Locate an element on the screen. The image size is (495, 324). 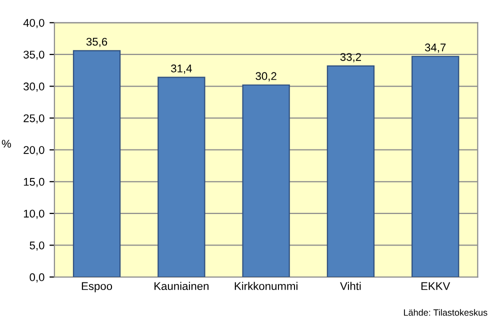
y-tick-label: 30,0 is located at coordinates (34, 87).